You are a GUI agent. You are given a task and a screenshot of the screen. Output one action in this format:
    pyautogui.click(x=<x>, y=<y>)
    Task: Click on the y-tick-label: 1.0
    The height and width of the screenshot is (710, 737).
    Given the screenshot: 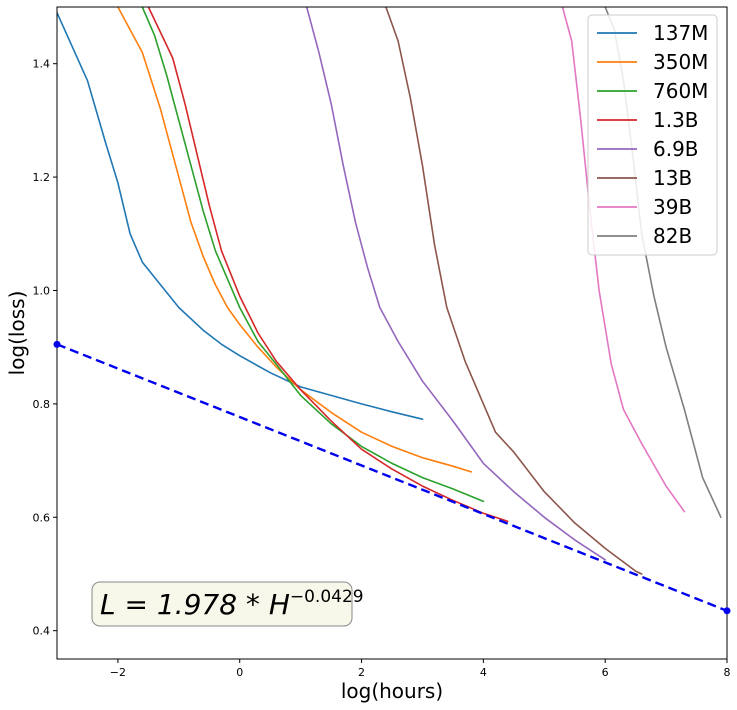 What is the action you would take?
    pyautogui.click(x=42, y=290)
    